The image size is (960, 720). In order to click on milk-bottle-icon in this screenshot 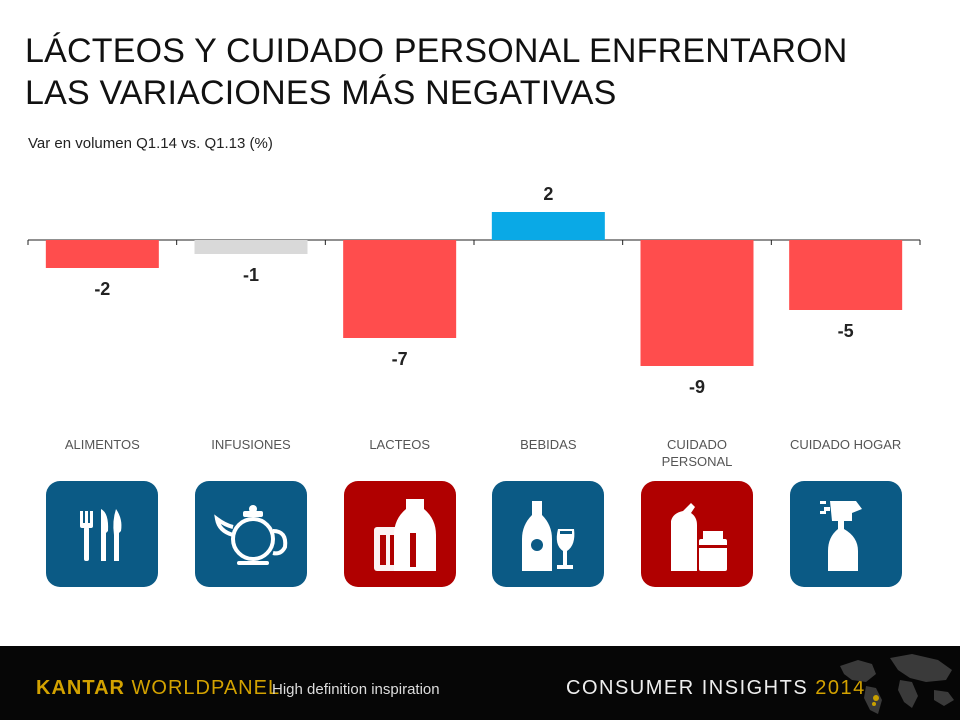, I will do `click(404, 535)`.